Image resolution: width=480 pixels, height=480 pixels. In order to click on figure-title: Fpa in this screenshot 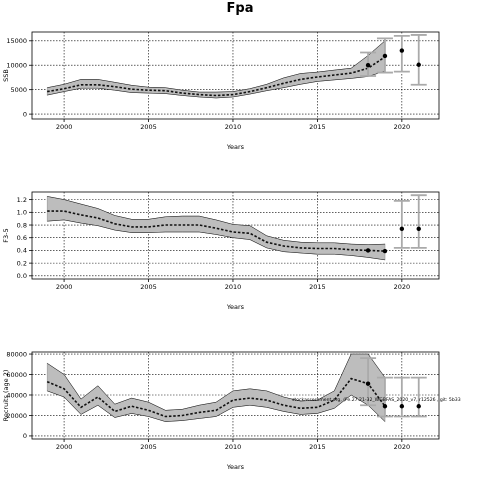, I will do `click(240, 8)`.